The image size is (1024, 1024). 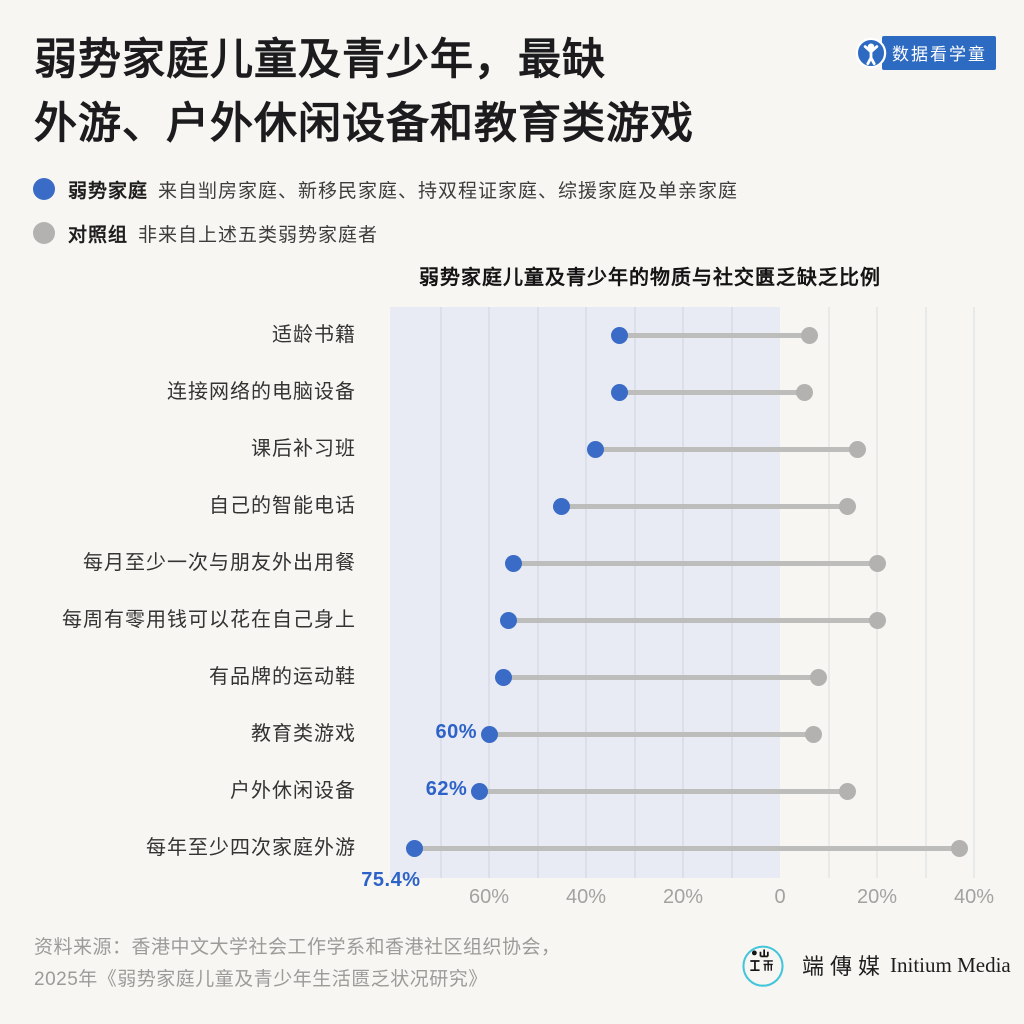 I want to click on initium-media-logo: 端傳媒 Initium Media, so click(x=875, y=965).